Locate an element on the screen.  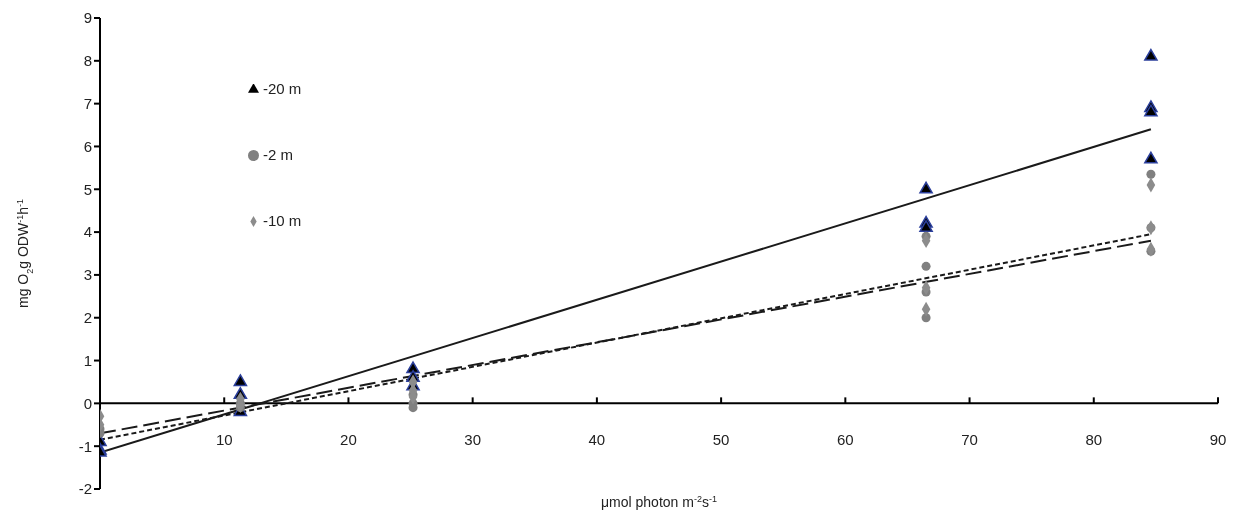
x-tick-label: 10 is located at coordinates (224, 440).